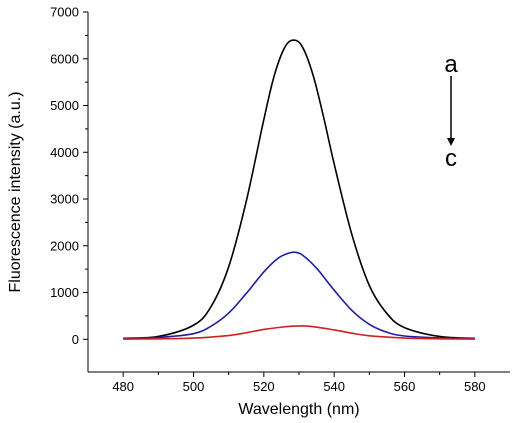  I want to click on y-tick-label: 1000, so click(64, 292).